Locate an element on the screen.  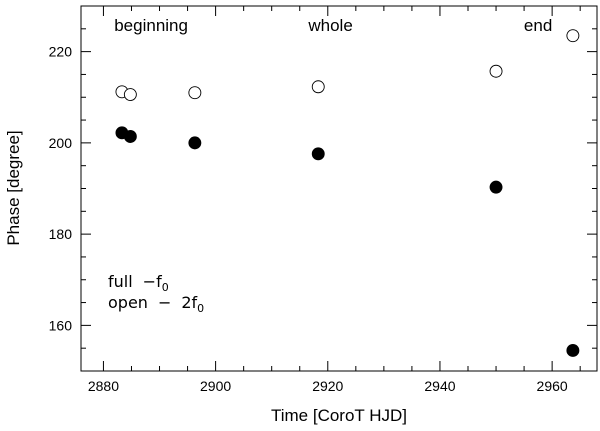
legend-open-subscript: 0 is located at coordinates (200, 308).